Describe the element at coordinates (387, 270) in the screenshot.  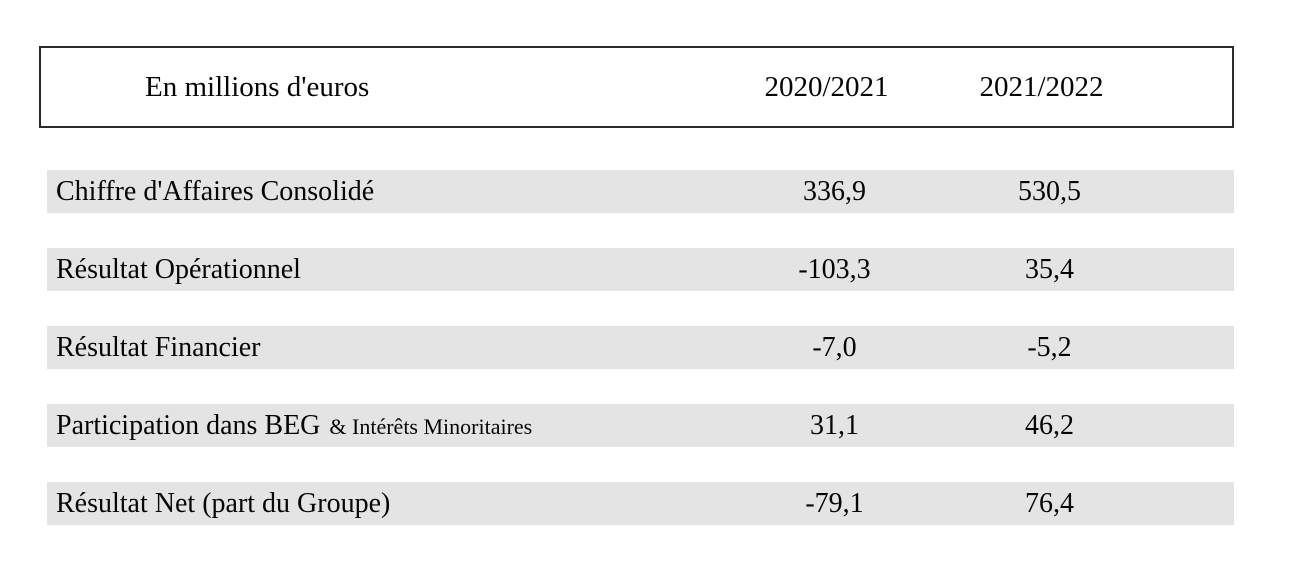
I see `row-label: Résultat Opérationnel` at that location.